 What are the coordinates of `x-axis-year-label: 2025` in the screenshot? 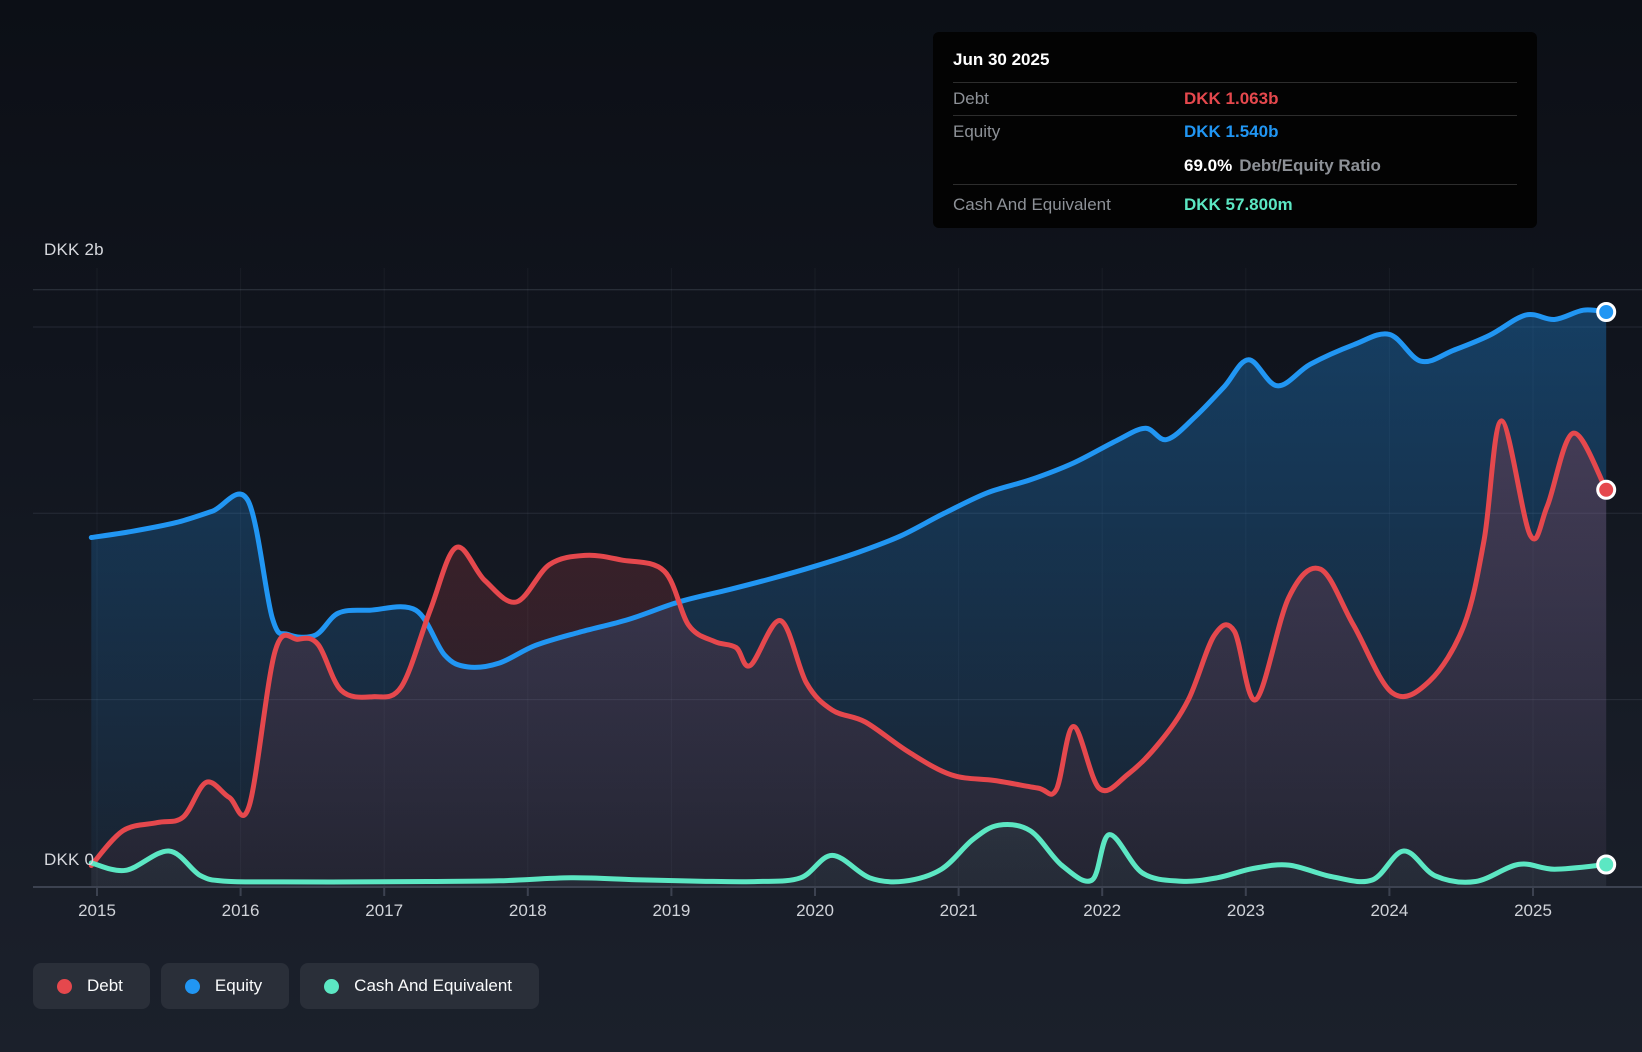 It's located at (1533, 910).